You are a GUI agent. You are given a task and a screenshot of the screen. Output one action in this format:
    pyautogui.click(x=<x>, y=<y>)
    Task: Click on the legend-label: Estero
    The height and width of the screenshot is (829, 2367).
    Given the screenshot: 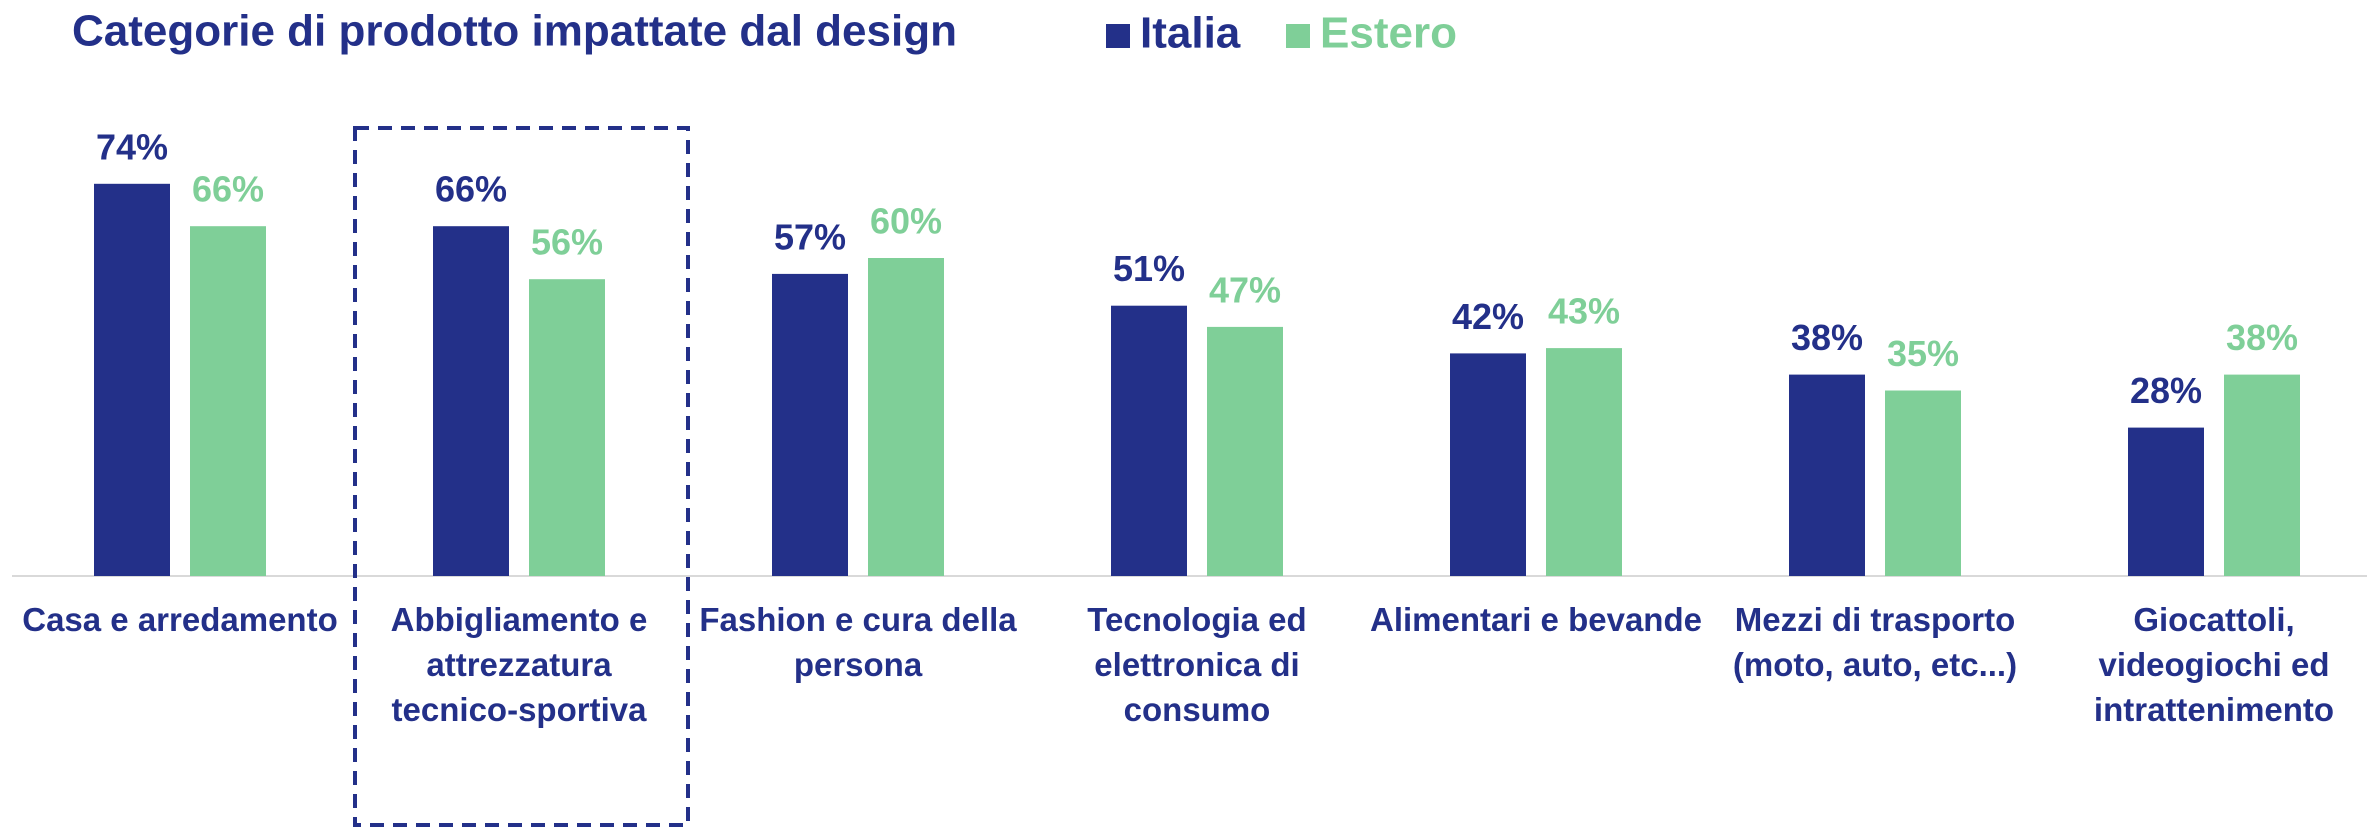 What is the action you would take?
    pyautogui.click(x=1388, y=33)
    